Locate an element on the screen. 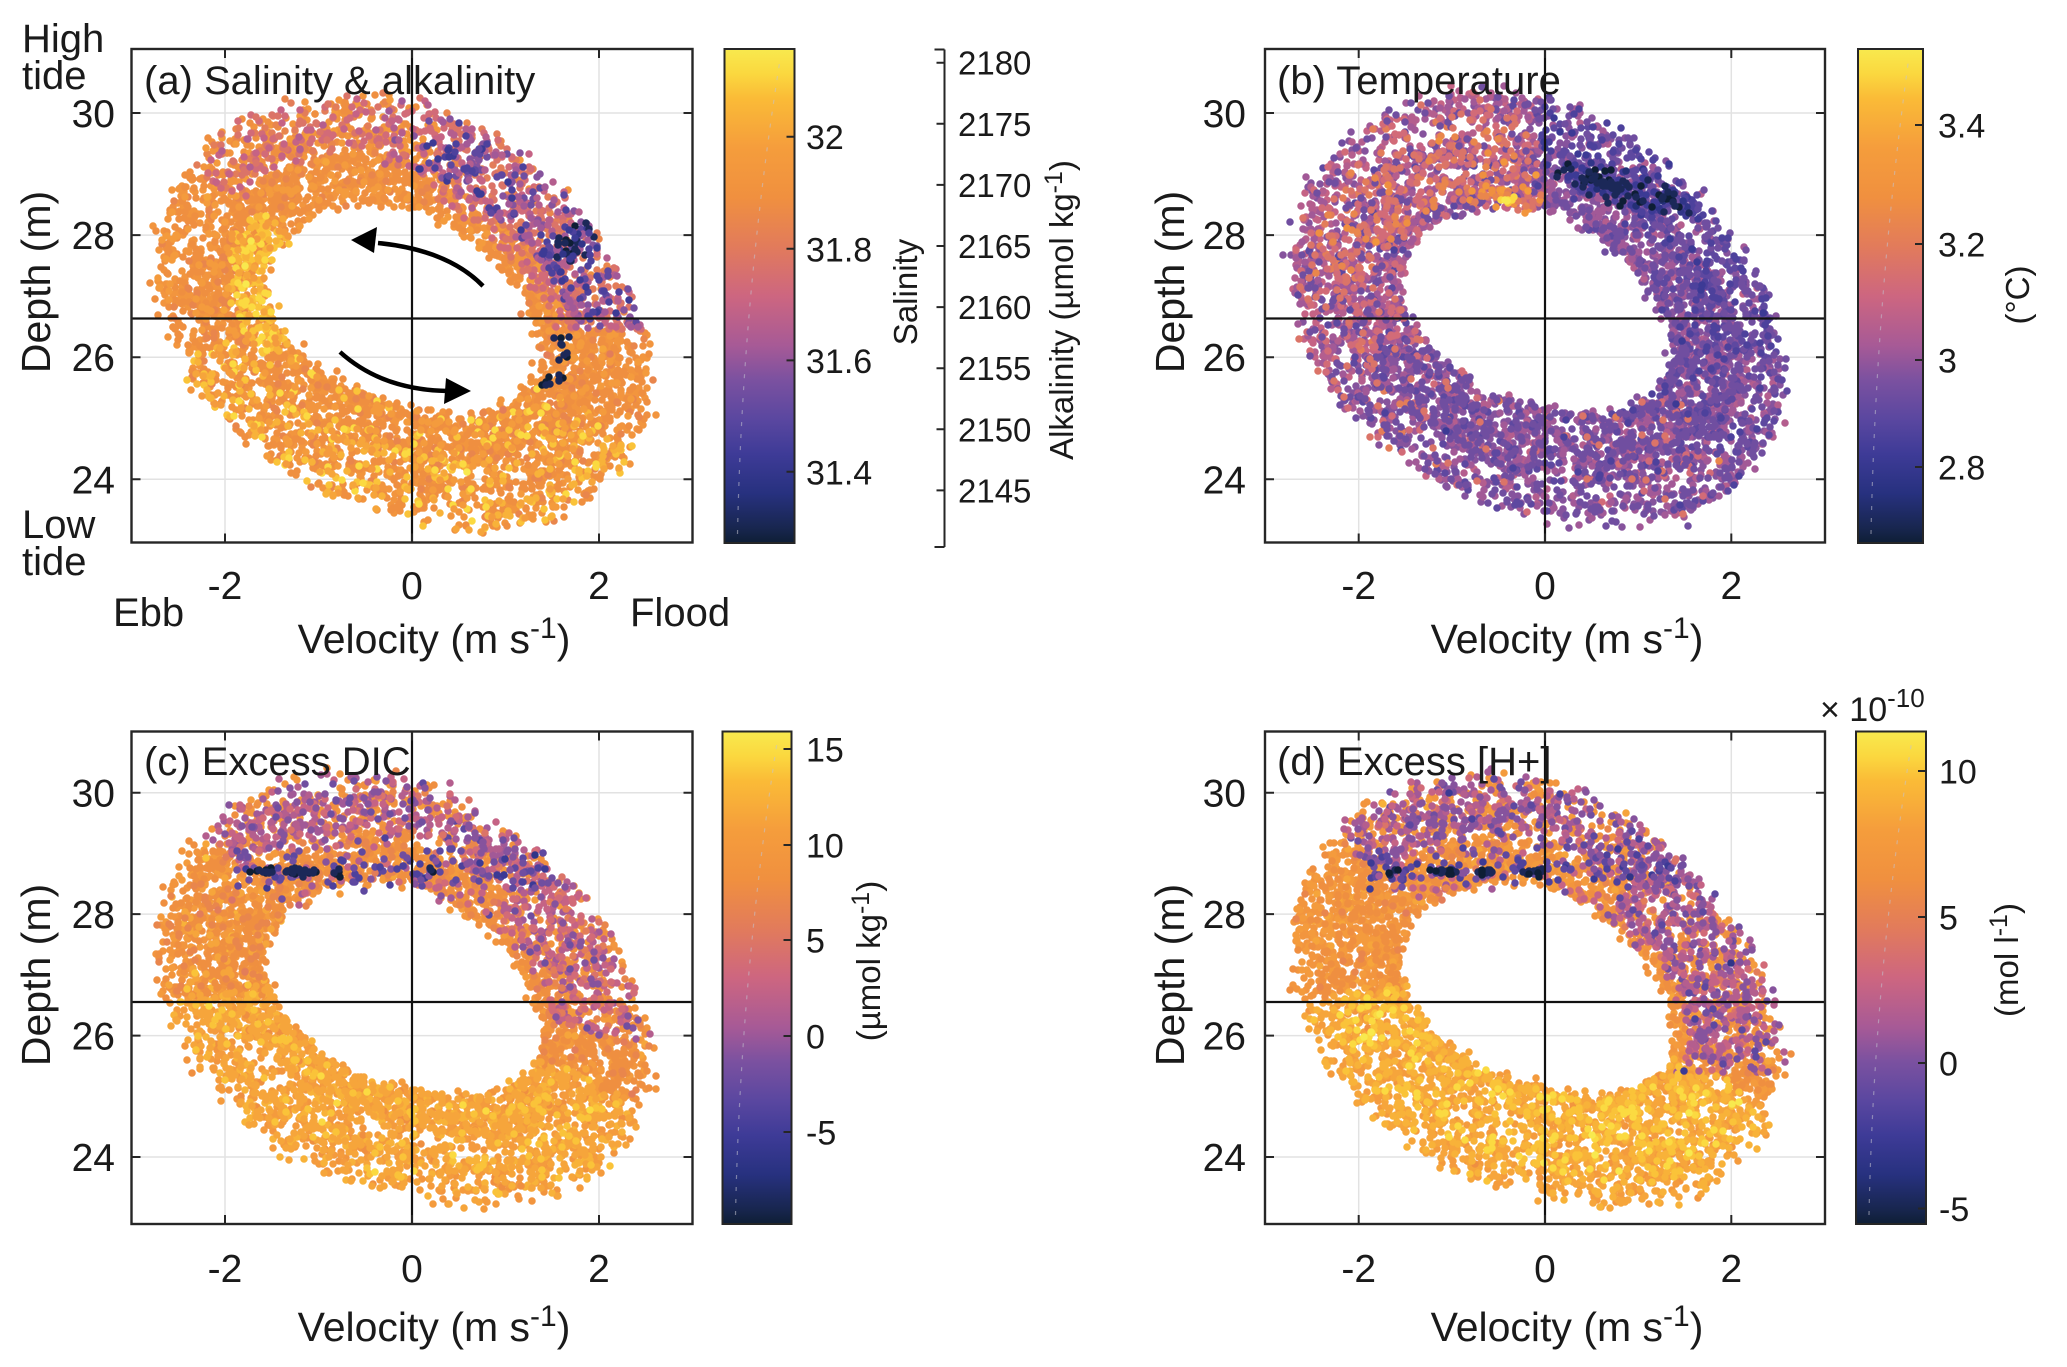  svg-text: High is located at coordinates (63, 39).